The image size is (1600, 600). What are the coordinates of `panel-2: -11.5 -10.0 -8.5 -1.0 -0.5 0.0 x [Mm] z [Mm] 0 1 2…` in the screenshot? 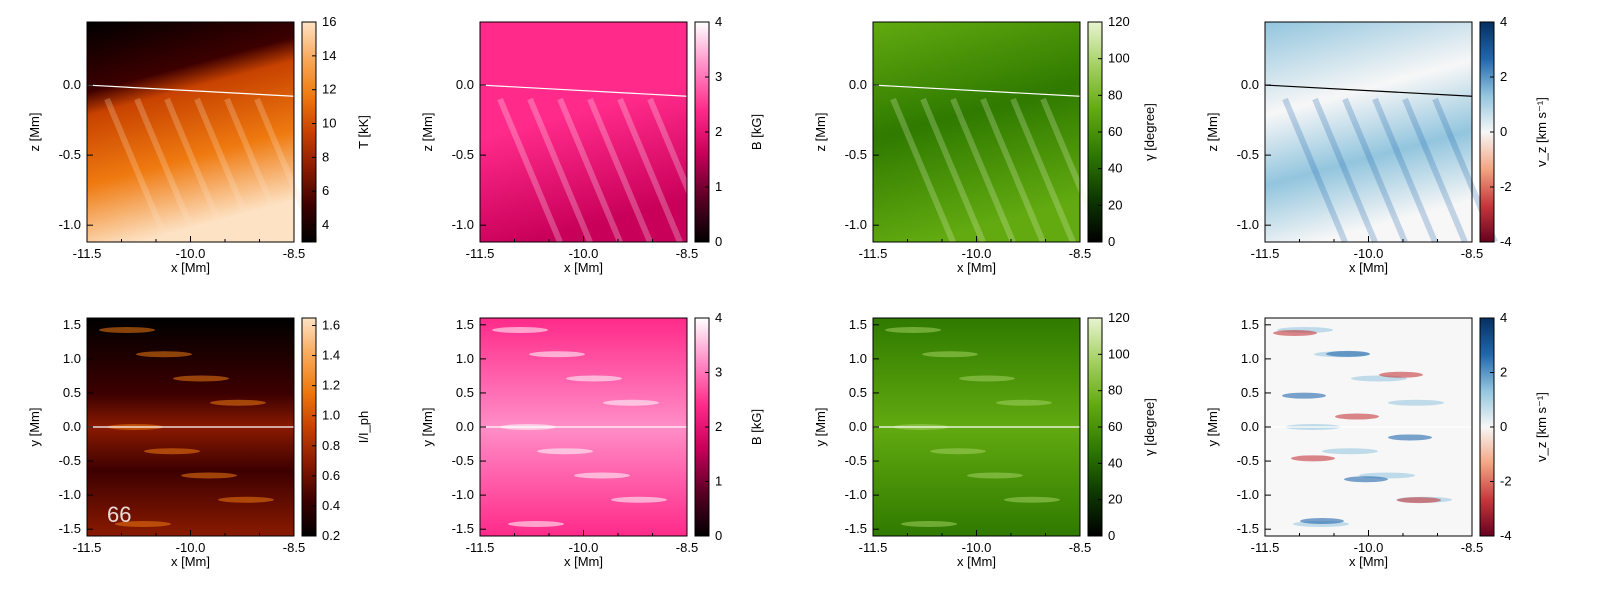 It's located at (592, 144).